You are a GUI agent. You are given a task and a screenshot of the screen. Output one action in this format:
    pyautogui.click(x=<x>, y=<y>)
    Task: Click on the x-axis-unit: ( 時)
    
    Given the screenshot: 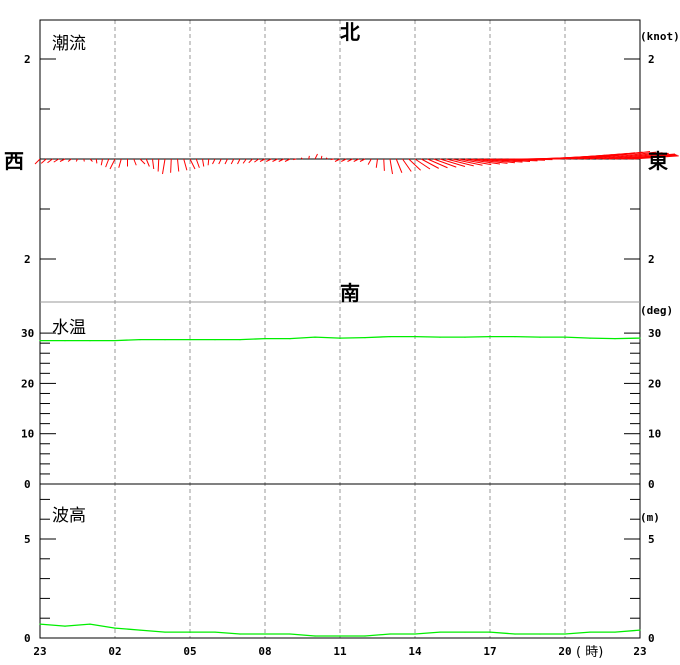 What is the action you would take?
    pyautogui.click(x=589, y=652)
    